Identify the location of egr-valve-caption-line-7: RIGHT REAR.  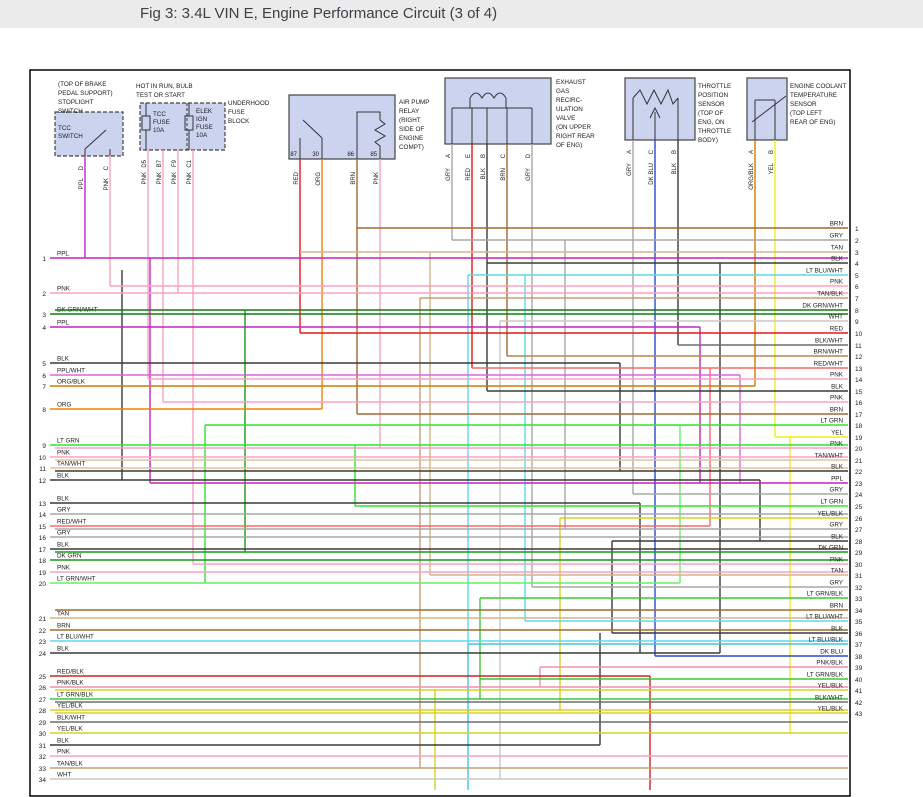
(575, 136).